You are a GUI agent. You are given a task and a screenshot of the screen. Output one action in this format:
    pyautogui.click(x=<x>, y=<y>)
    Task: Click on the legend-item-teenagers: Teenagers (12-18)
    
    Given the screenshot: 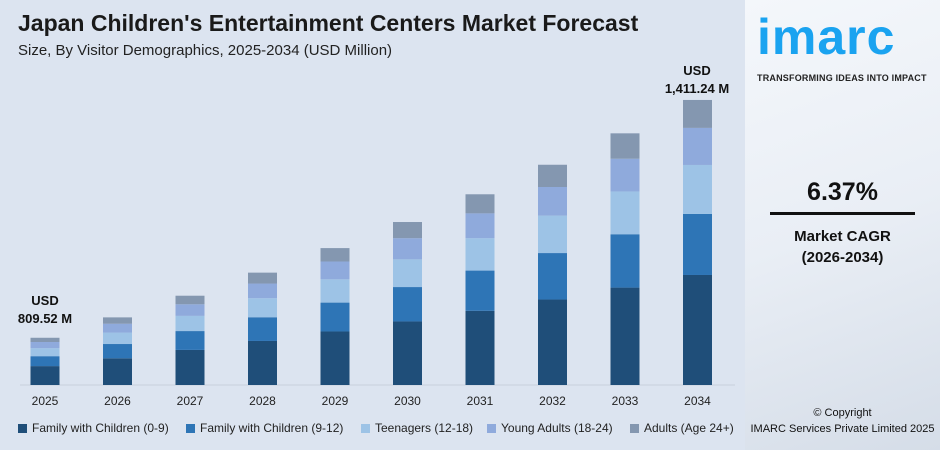 What is the action you would take?
    pyautogui.click(x=417, y=428)
    